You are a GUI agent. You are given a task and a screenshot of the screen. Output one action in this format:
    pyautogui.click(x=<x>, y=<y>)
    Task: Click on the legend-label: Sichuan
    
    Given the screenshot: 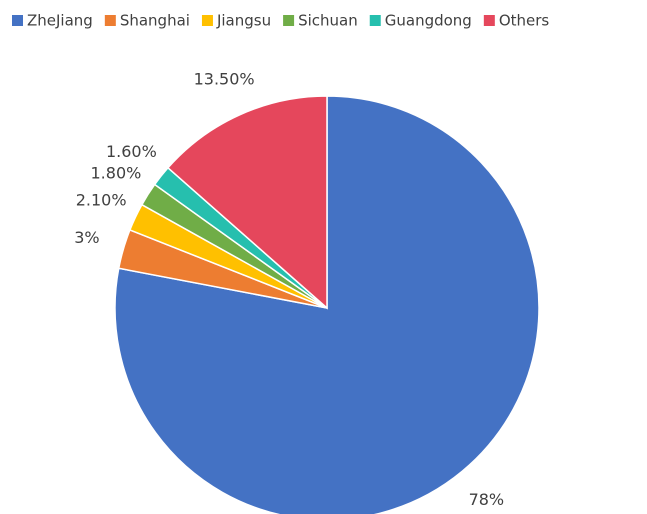 What is the action you would take?
    pyautogui.click(x=328, y=21)
    